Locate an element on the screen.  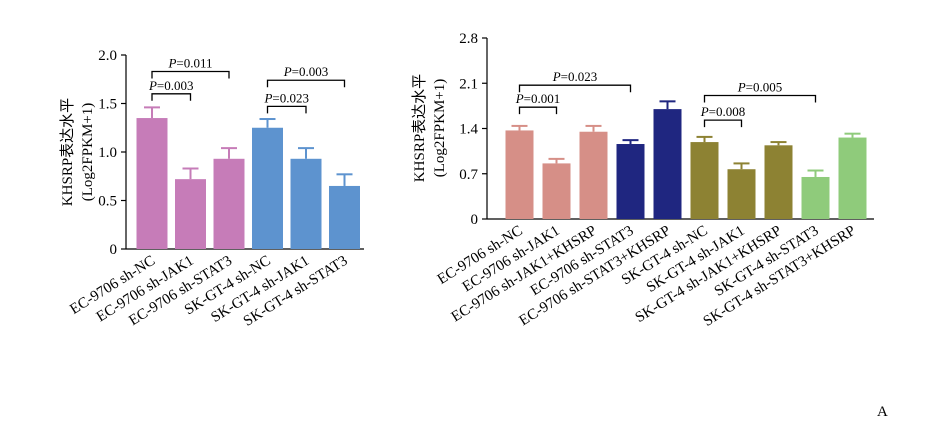
p-value-label: P=0.008 is located at coordinates (723, 111).